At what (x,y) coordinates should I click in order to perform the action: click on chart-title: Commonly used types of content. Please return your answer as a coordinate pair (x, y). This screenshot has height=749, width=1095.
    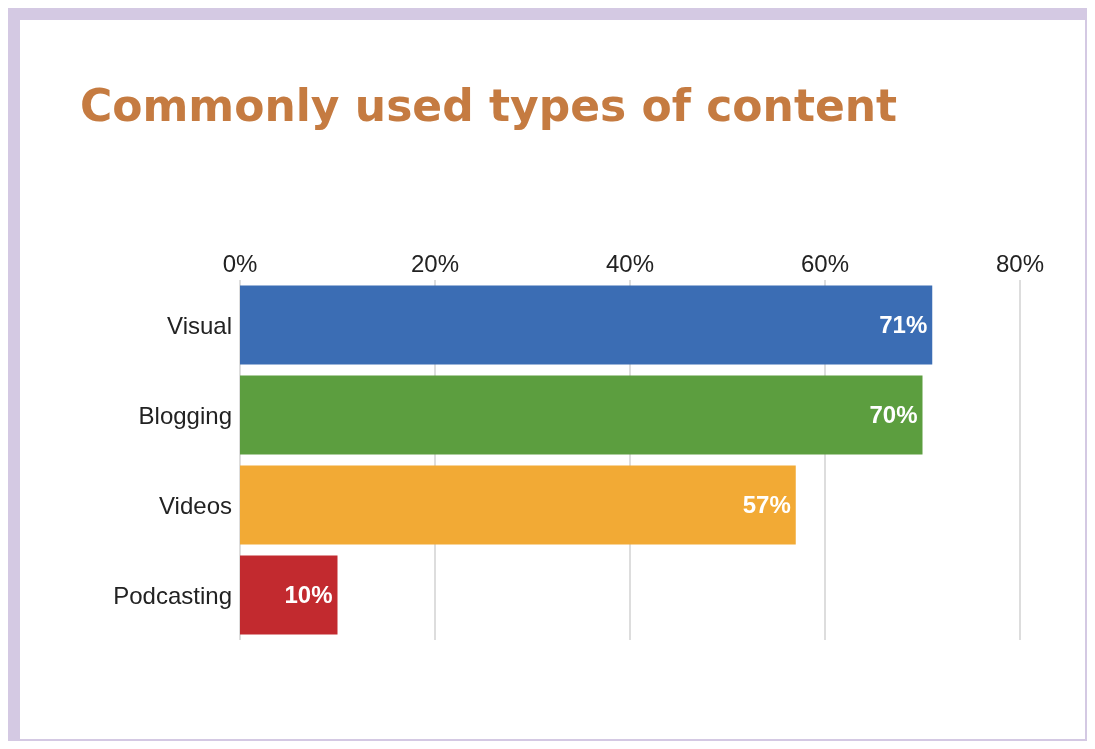
    Looking at the image, I should click on (489, 105).